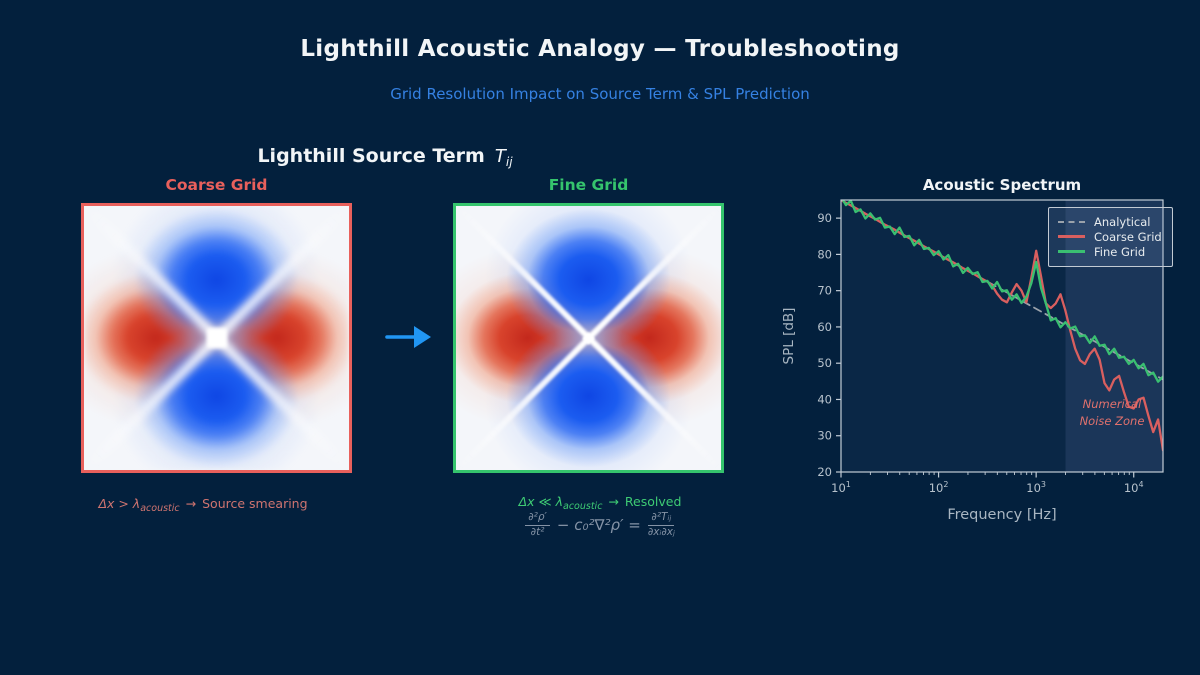 The width and height of the screenshot is (1200, 675). I want to click on annotation-line: Numerical, so click(1112, 404).